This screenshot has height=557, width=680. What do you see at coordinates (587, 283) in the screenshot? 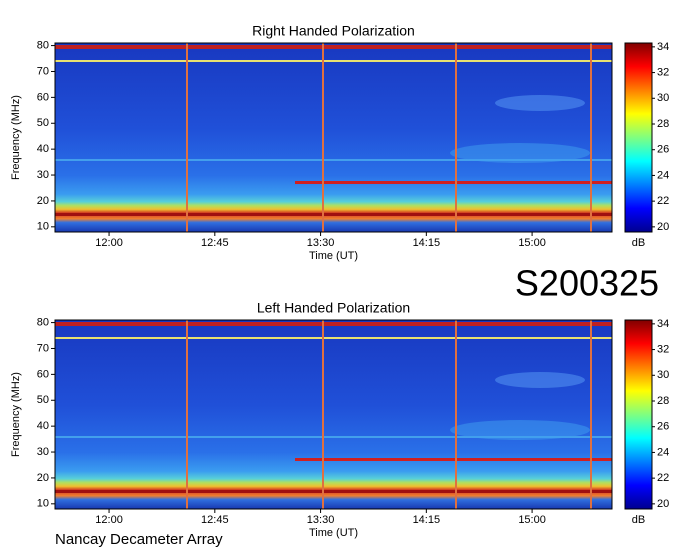
I see `event-label: S200325` at bounding box center [587, 283].